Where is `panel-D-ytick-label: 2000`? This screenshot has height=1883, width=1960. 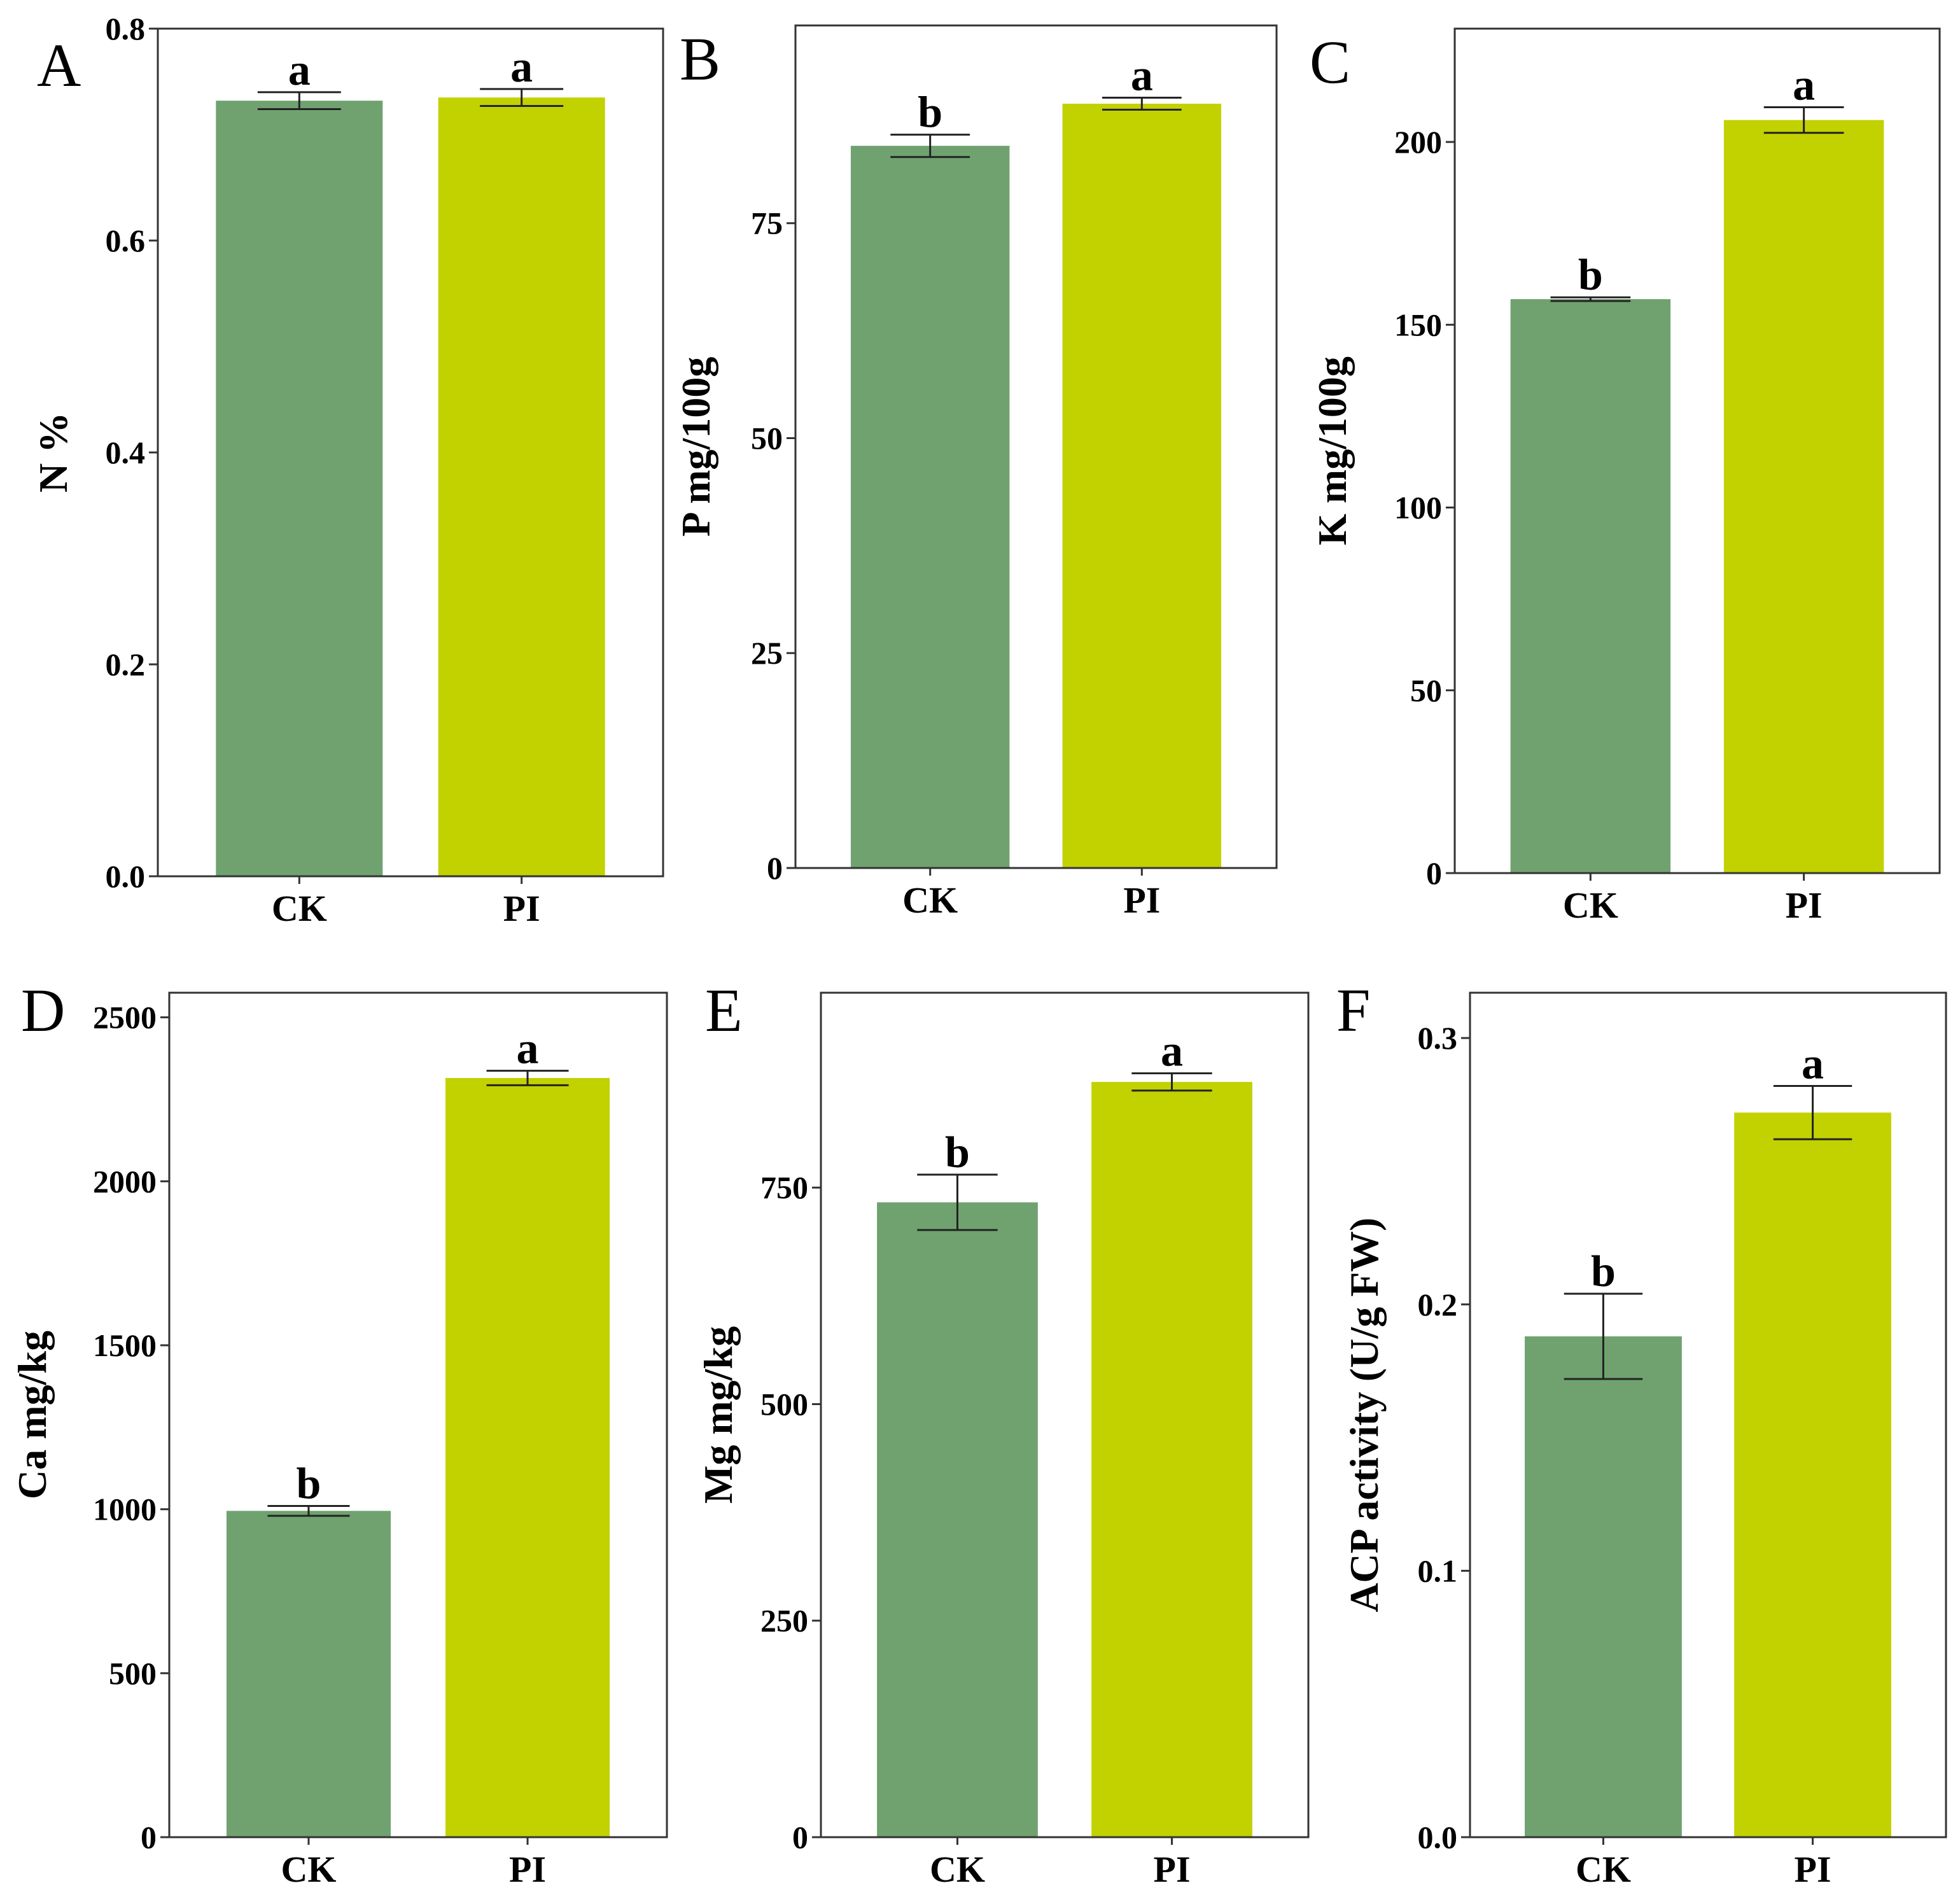 panel-D-ytick-label: 2000 is located at coordinates (125, 1181).